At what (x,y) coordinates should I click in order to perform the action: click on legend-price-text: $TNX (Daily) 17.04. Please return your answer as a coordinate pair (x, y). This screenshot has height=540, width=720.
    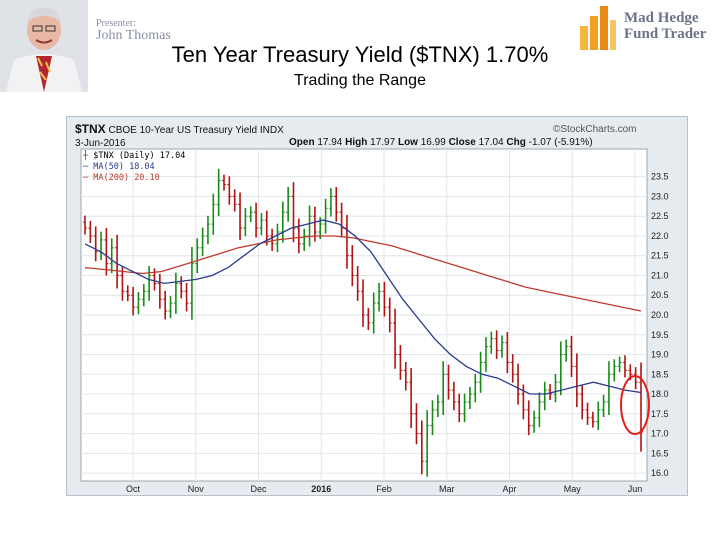
    Looking at the image, I should click on (139, 156).